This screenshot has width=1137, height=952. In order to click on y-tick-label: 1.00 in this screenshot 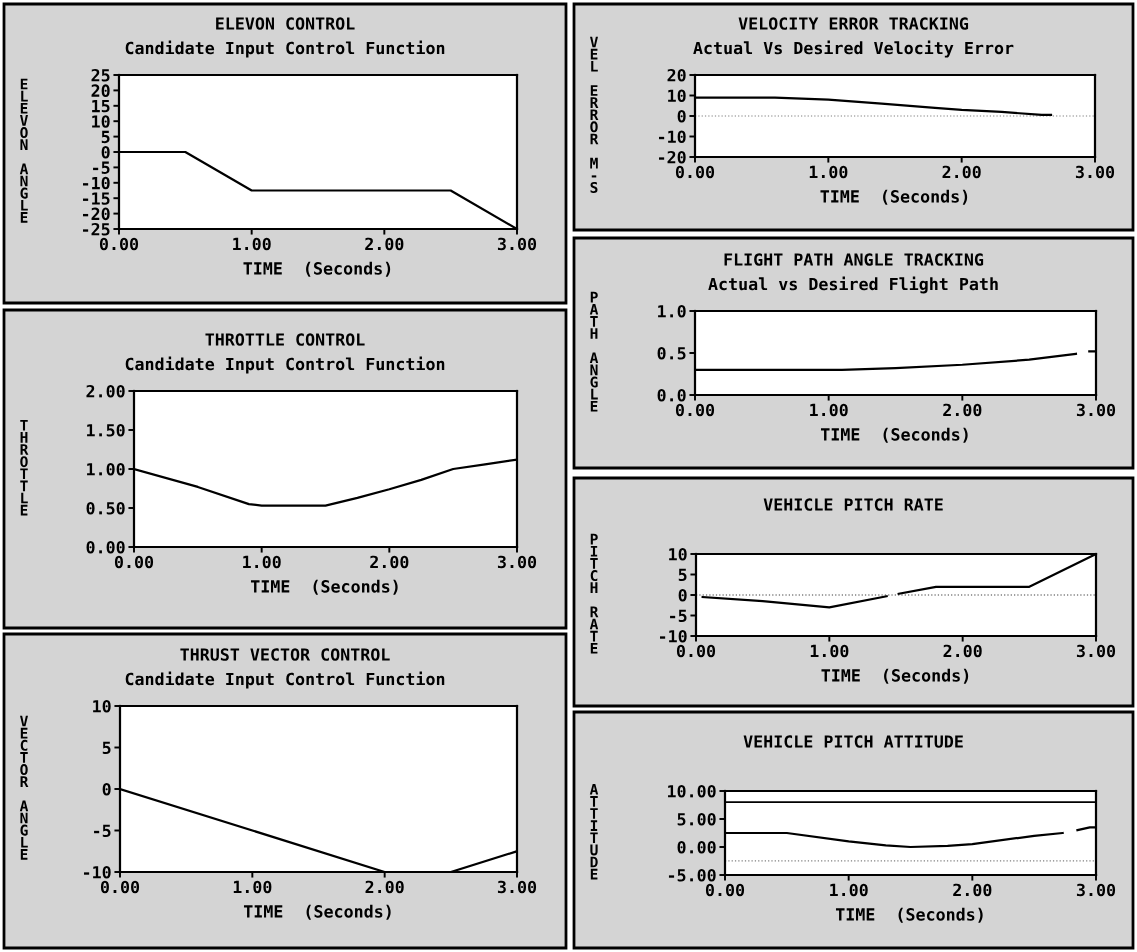, I will do `click(106, 469)`.